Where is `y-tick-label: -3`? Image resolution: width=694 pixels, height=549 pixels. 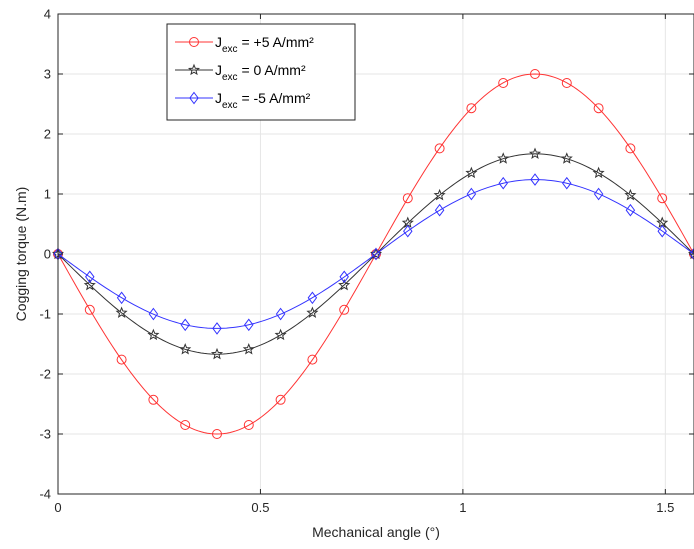 y-tick-label: -3 is located at coordinates (45, 434).